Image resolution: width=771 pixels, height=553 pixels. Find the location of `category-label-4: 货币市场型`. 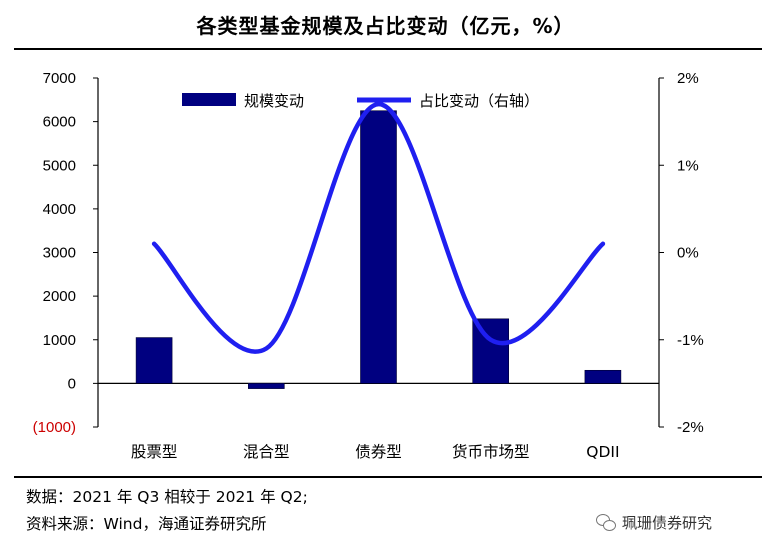

category-label-4: 货币市场型 is located at coordinates (491, 452).